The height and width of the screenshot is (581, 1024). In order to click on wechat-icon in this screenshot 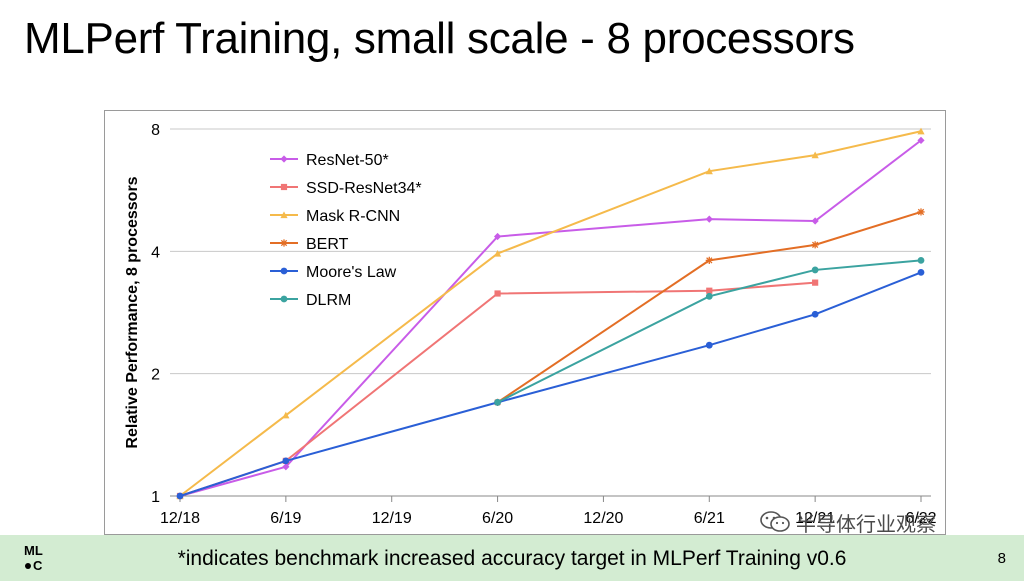, I will do `click(775, 522)`.